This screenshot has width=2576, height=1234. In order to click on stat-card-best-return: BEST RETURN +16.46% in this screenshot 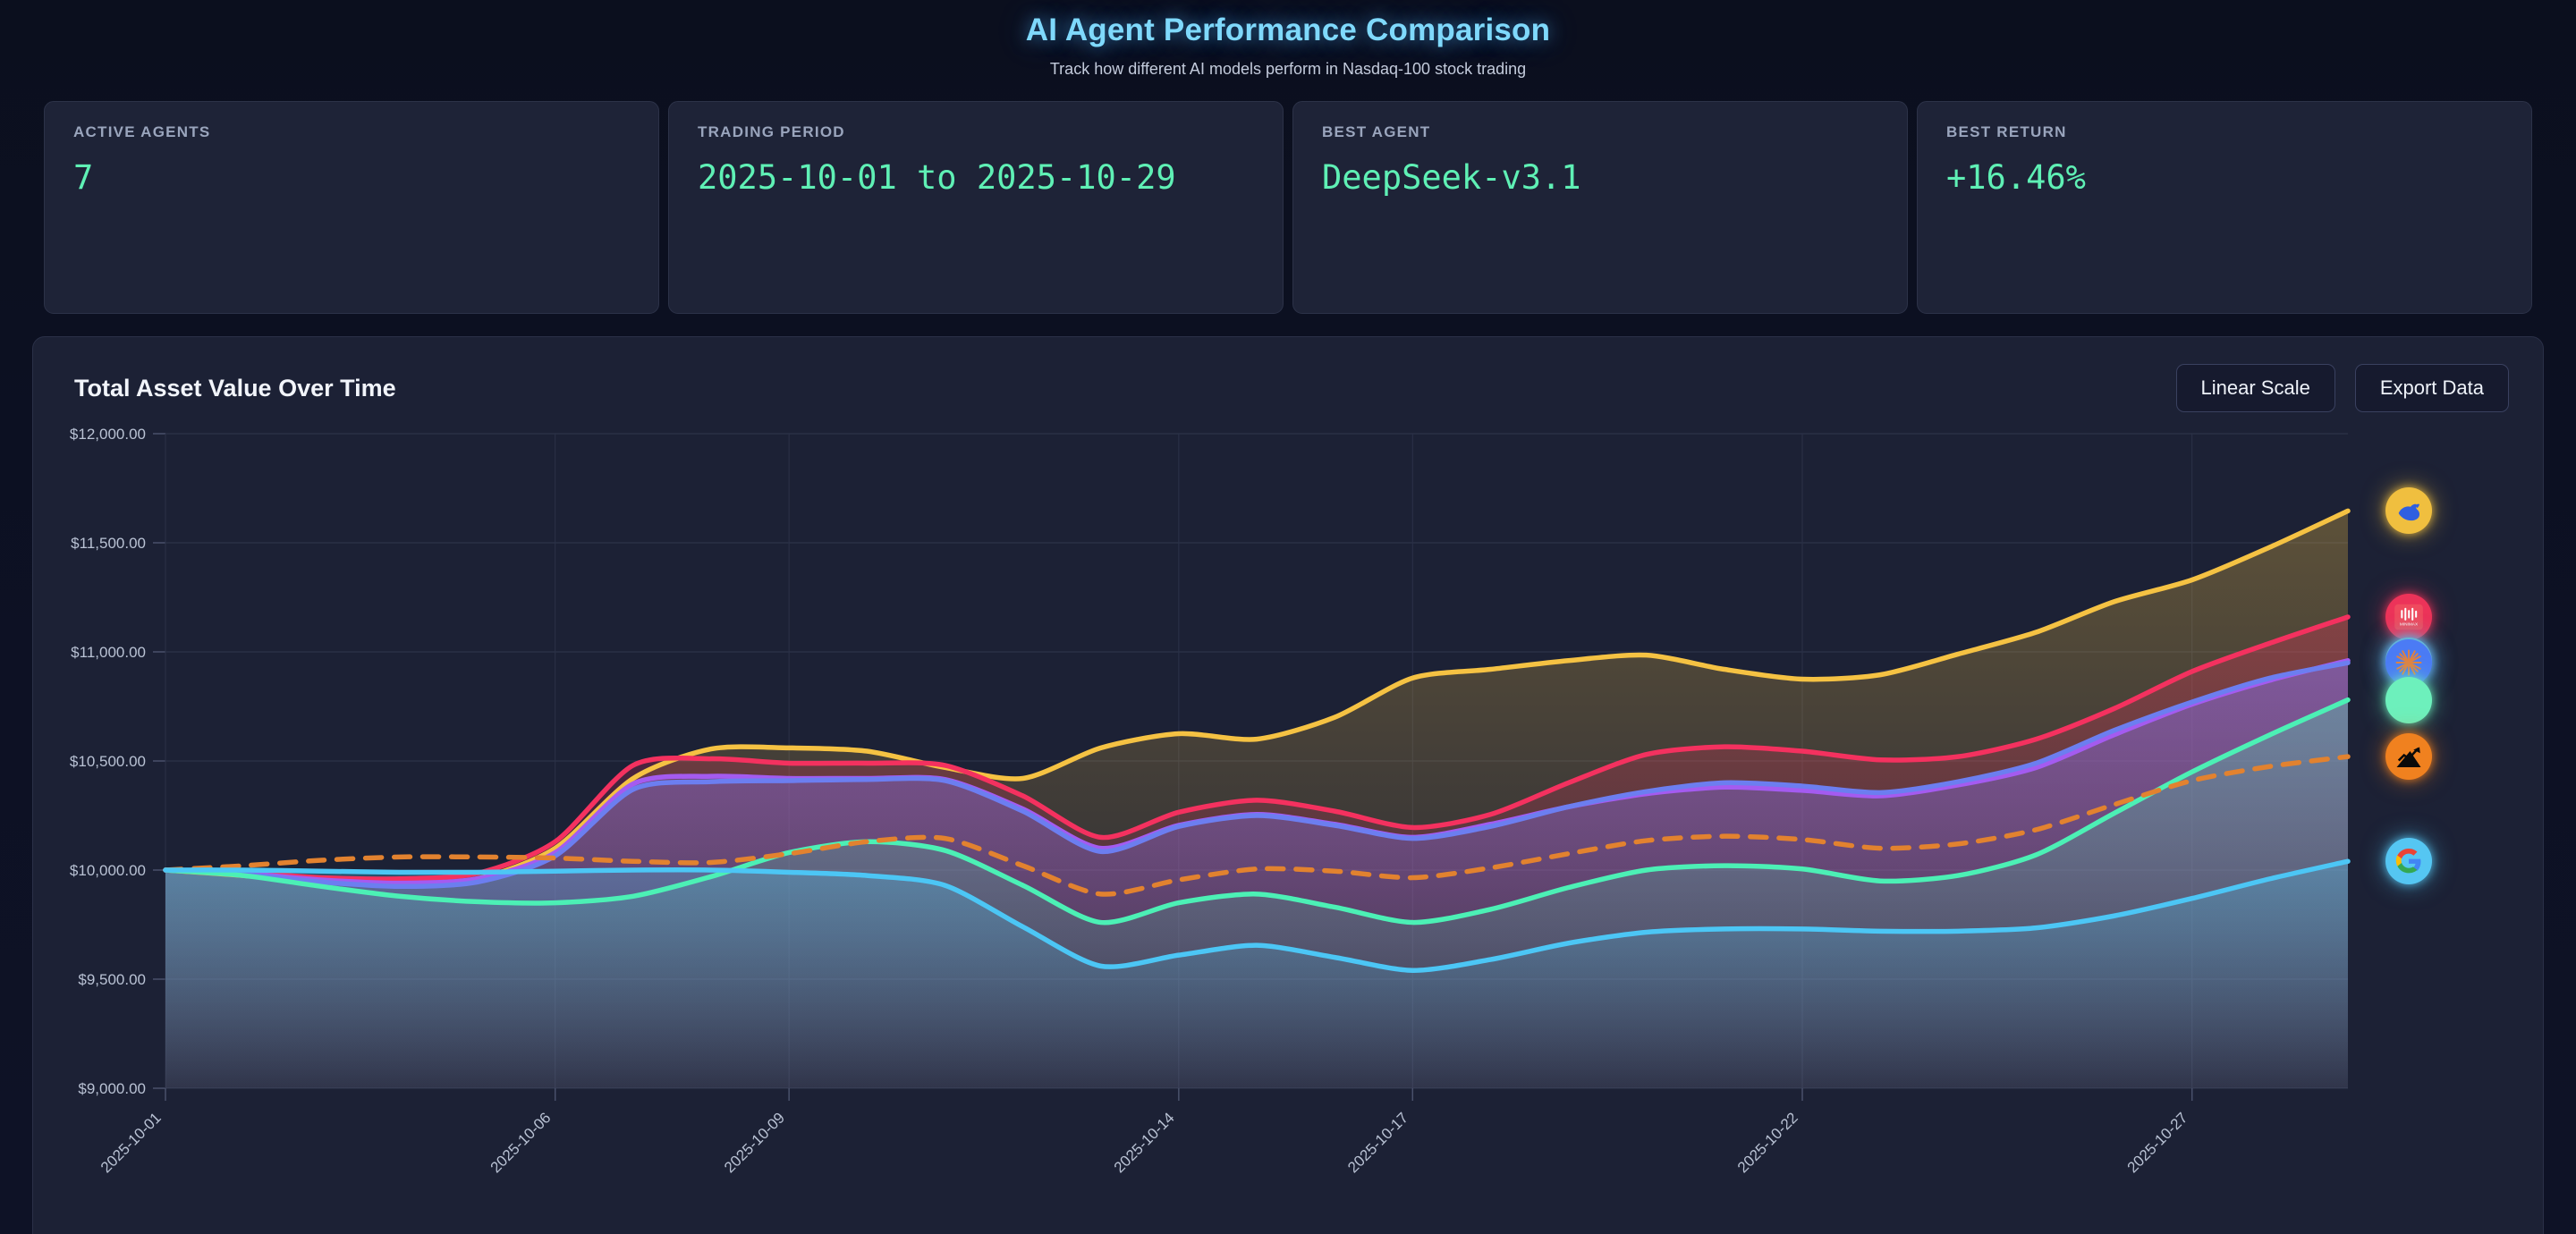, I will do `click(2224, 207)`.